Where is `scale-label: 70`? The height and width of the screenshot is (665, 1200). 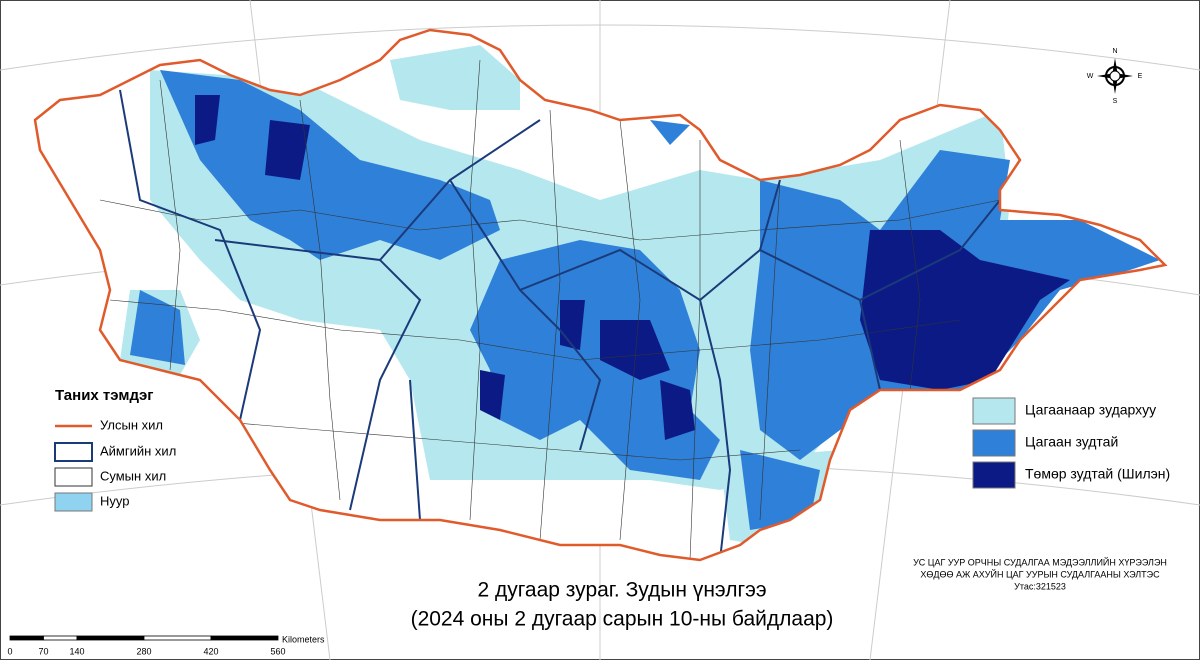 scale-label: 70 is located at coordinates (43, 651).